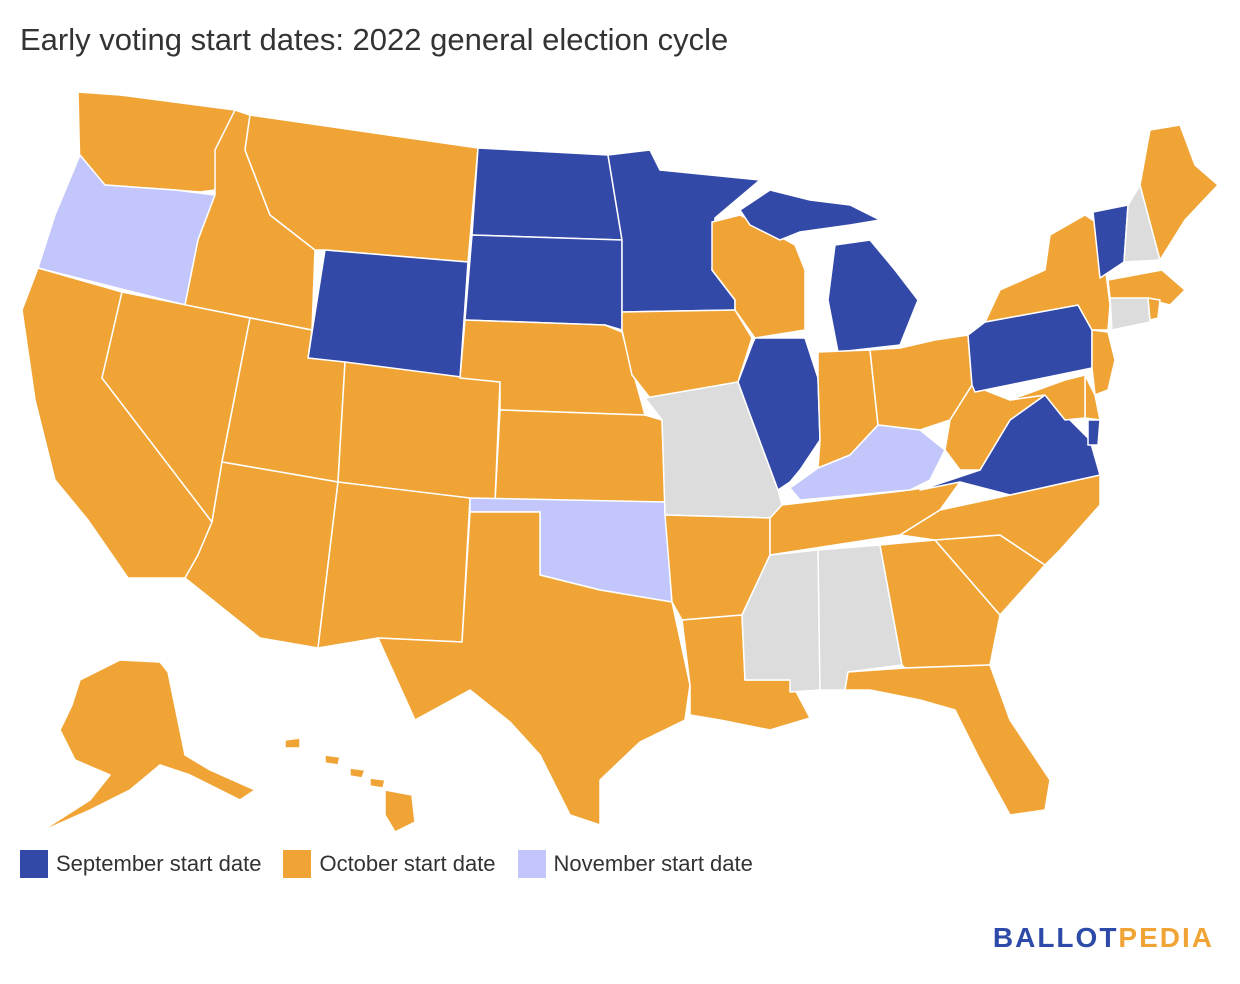 This screenshot has height=984, width=1240. What do you see at coordinates (867, 462) in the screenshot?
I see `state-KY` at bounding box center [867, 462].